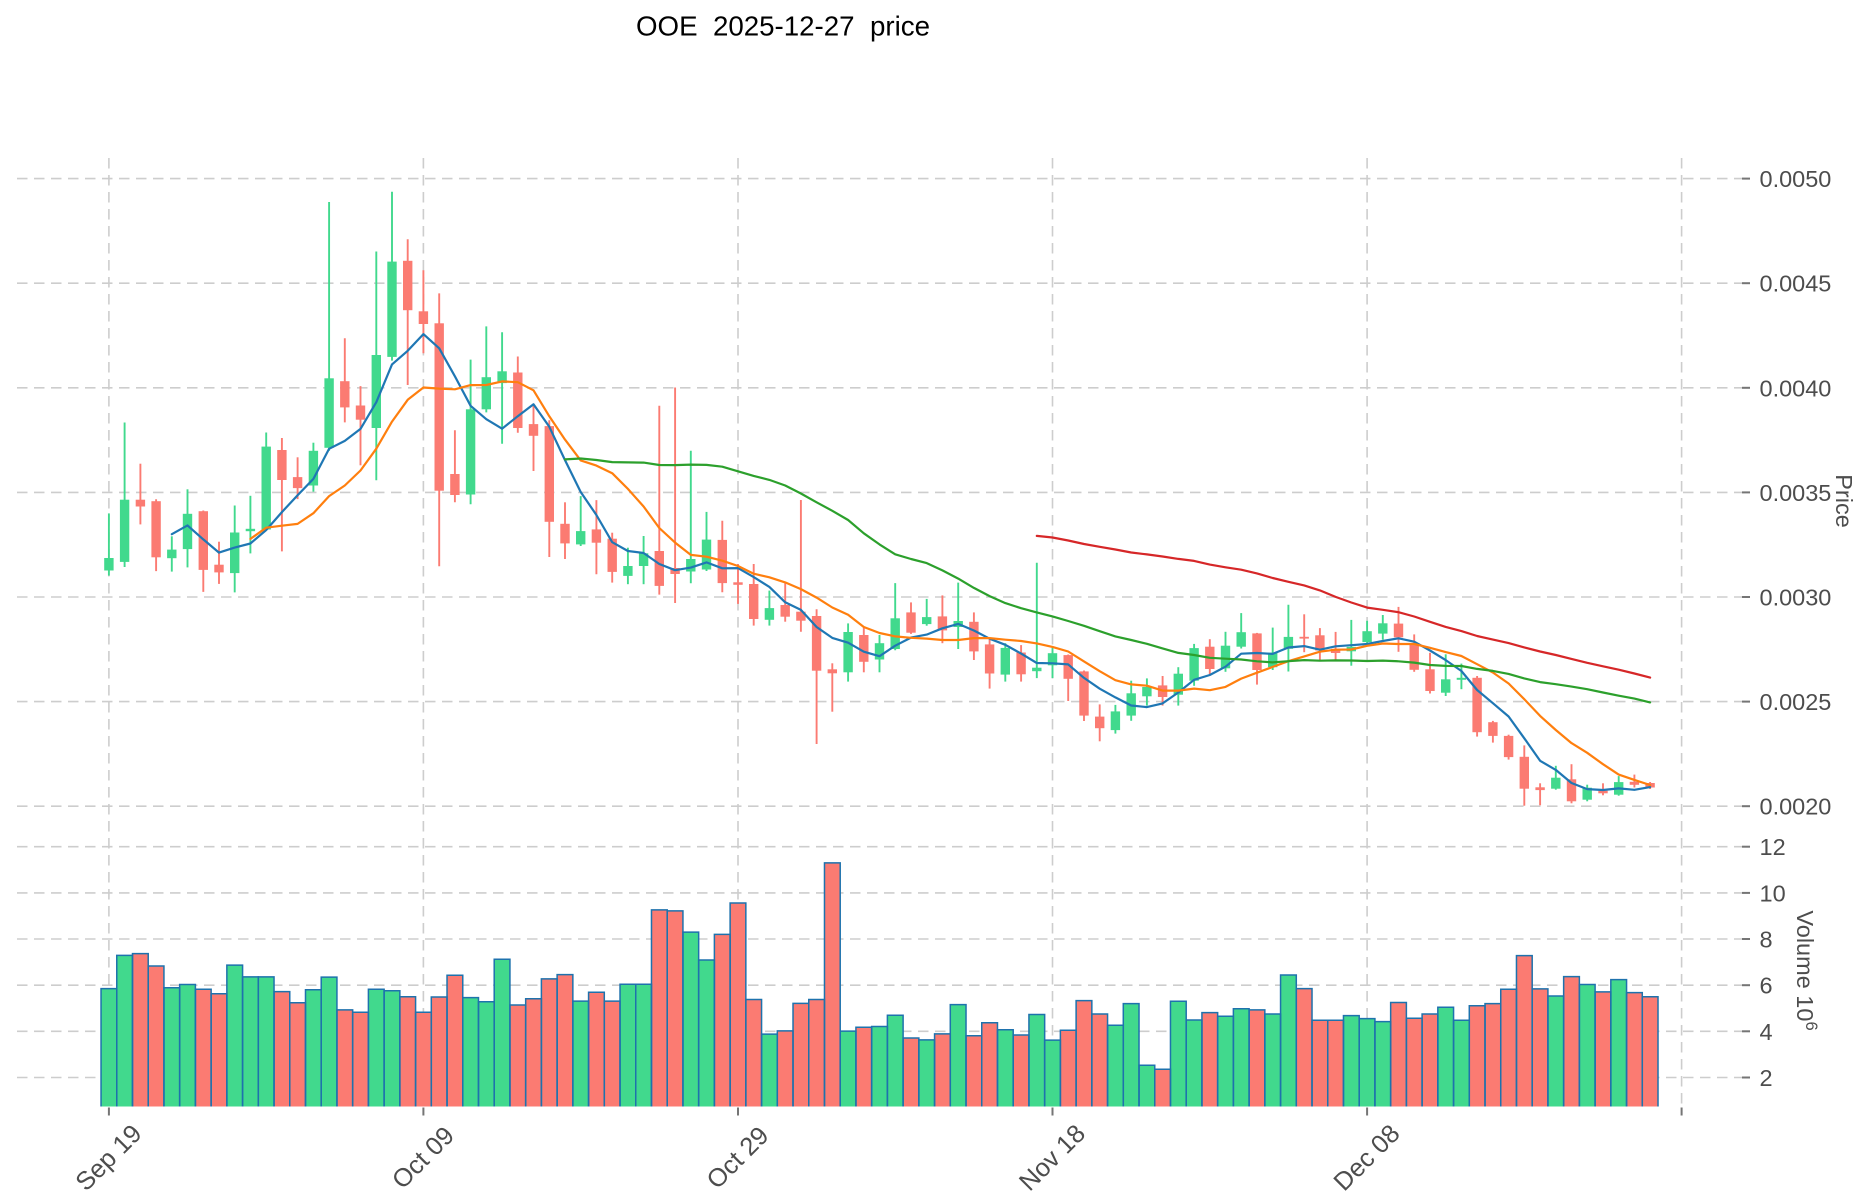  I want to click on svg-text: 0.0040, so click(1796, 388).